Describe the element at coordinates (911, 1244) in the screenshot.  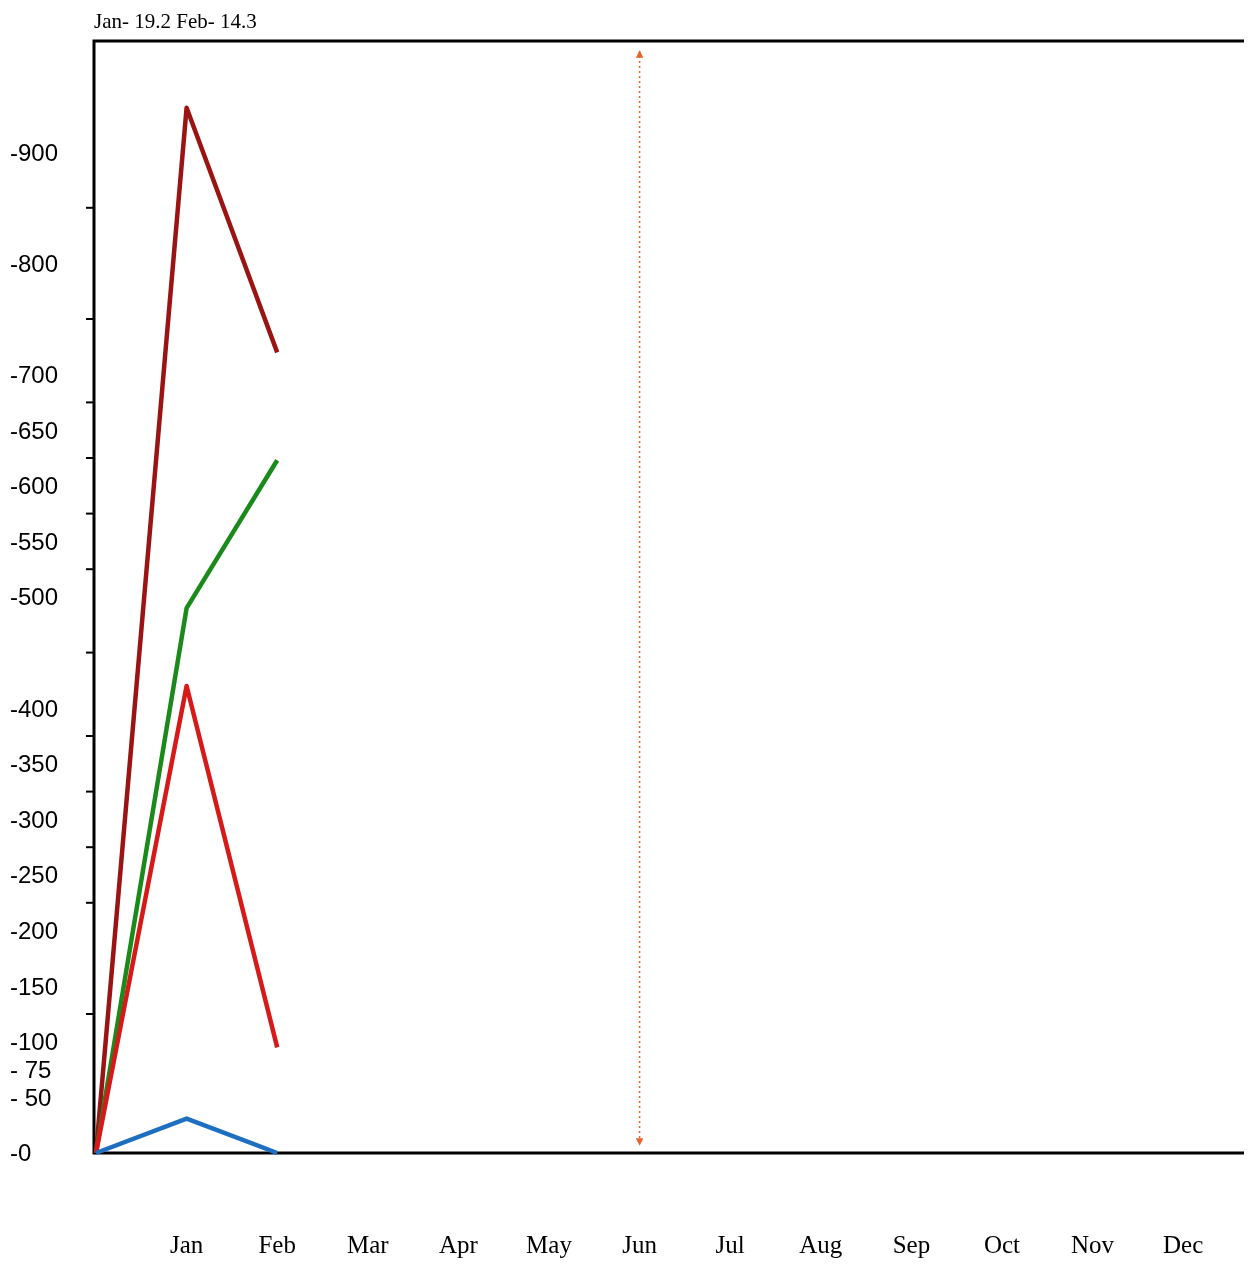
I see `x-tick-label: Sep` at that location.